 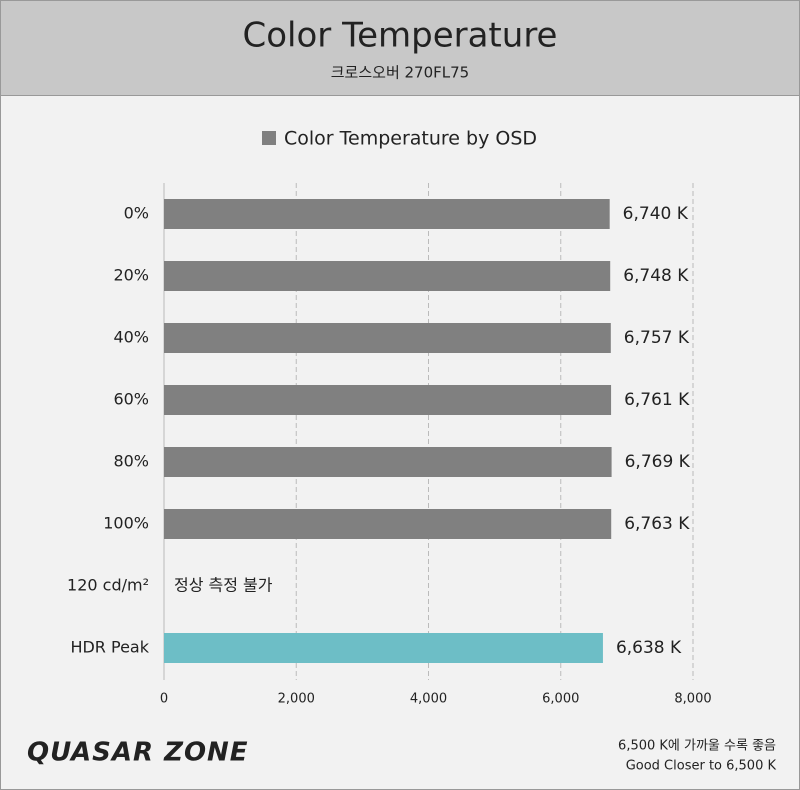 What do you see at coordinates (649, 648) in the screenshot?
I see `value-label: 6,638 K` at bounding box center [649, 648].